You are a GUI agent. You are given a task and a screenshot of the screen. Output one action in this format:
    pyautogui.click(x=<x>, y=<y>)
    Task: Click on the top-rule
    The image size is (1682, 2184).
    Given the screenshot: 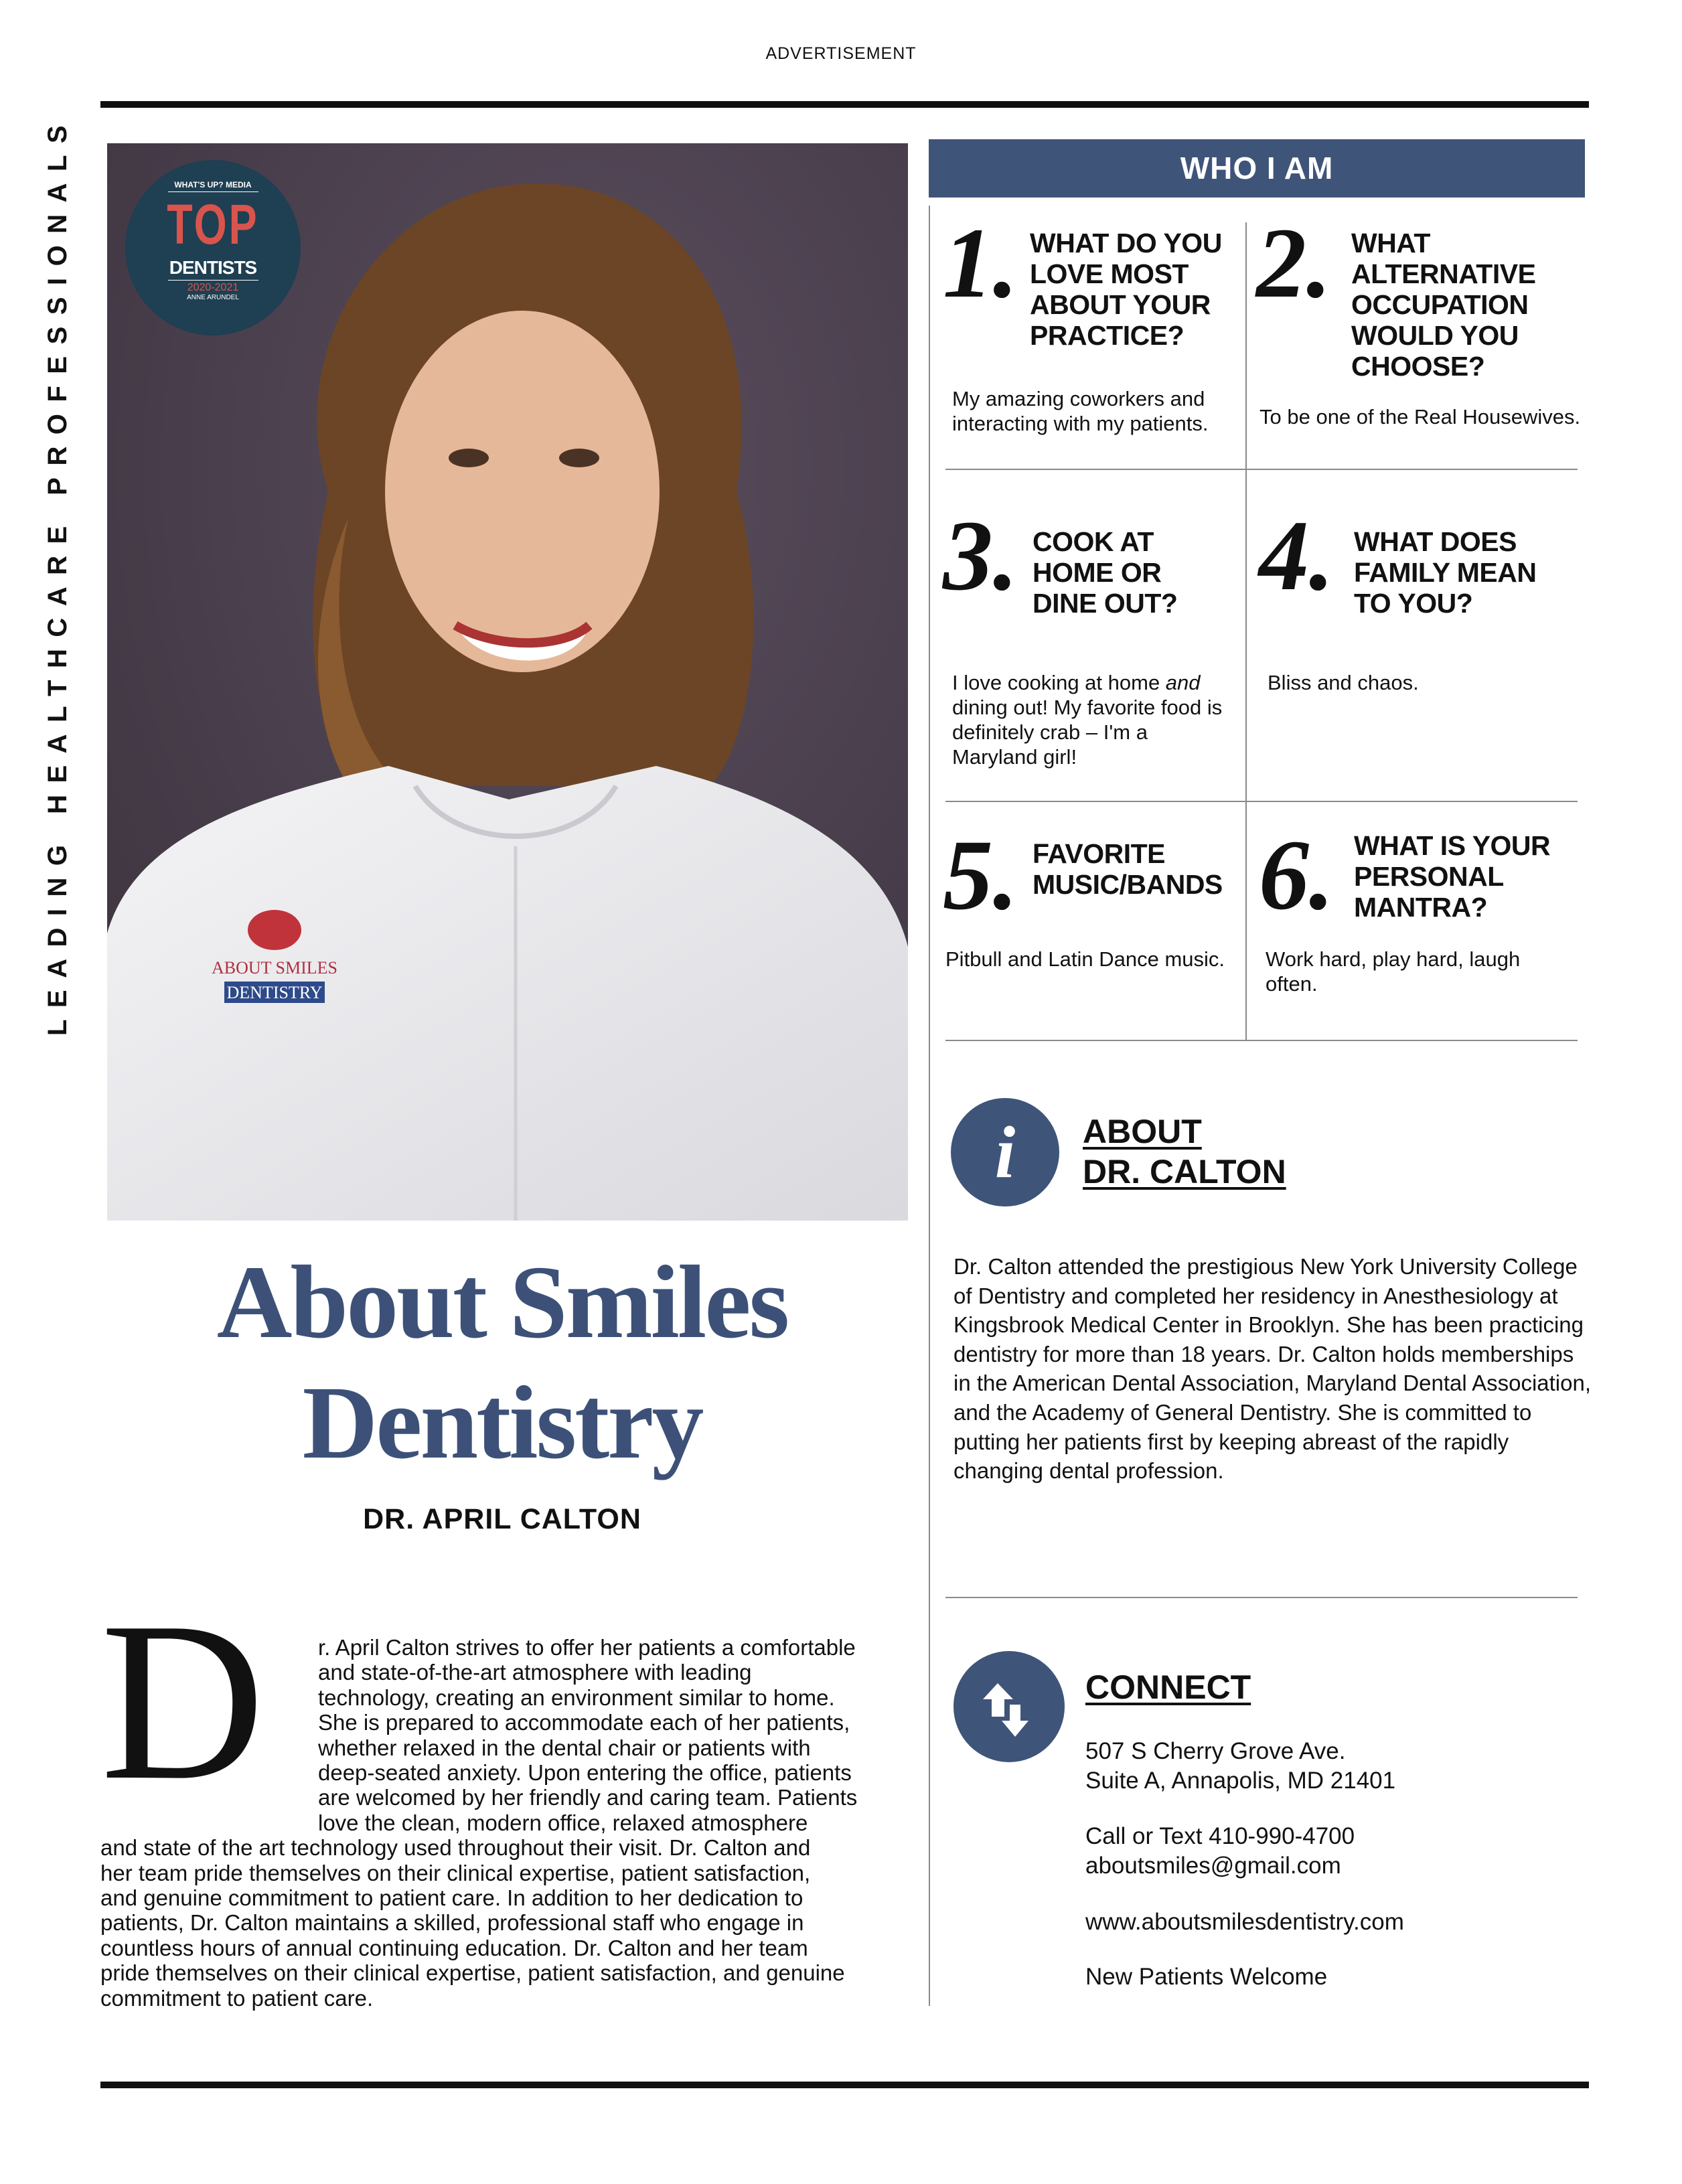 What is the action you would take?
    pyautogui.click(x=844, y=104)
    